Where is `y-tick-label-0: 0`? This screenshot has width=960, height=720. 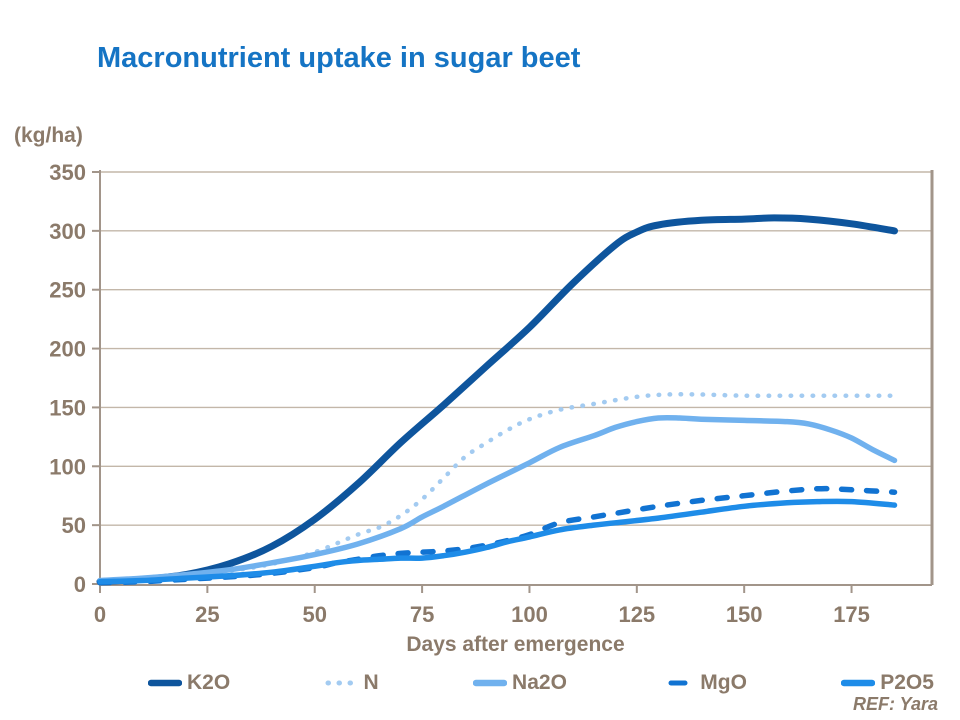 y-tick-label-0: 0 is located at coordinates (80, 584).